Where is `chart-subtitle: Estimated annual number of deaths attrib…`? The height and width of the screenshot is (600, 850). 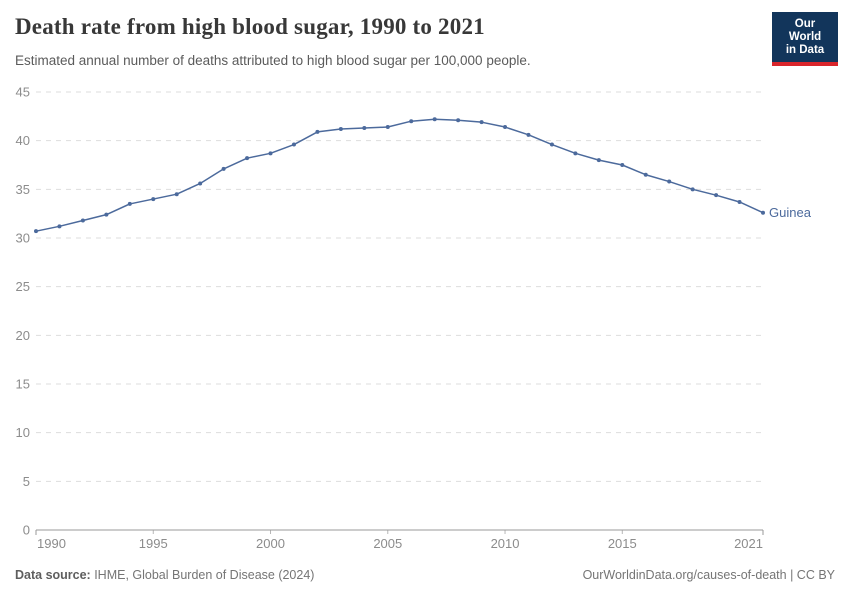
chart-subtitle: Estimated annual number of deaths attrib… is located at coordinates (273, 60).